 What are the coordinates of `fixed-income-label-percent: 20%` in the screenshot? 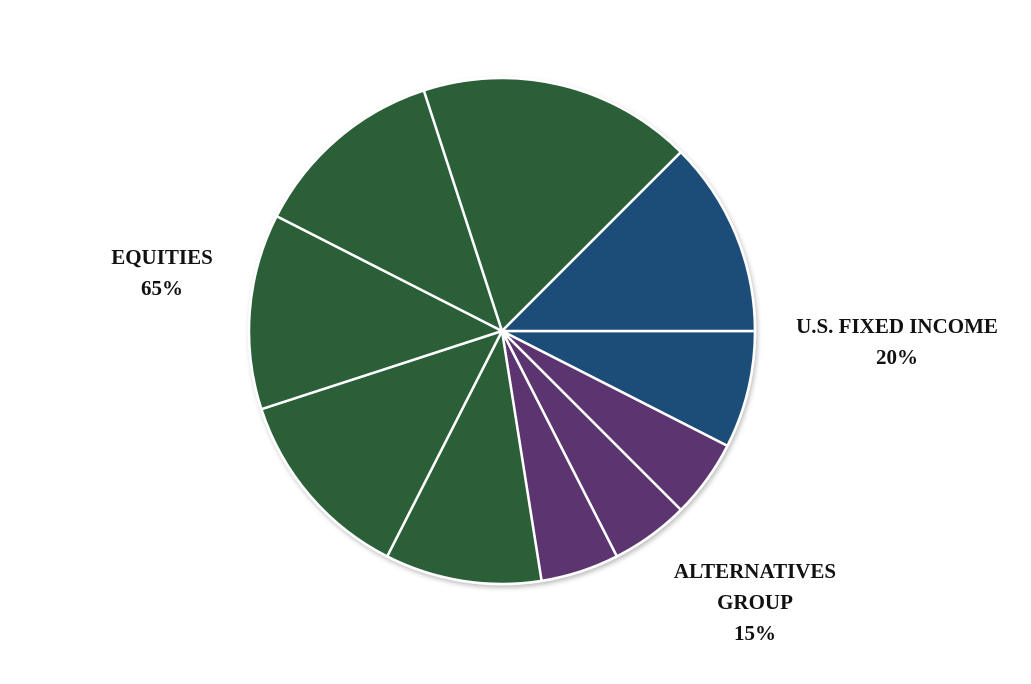 It's located at (897, 357).